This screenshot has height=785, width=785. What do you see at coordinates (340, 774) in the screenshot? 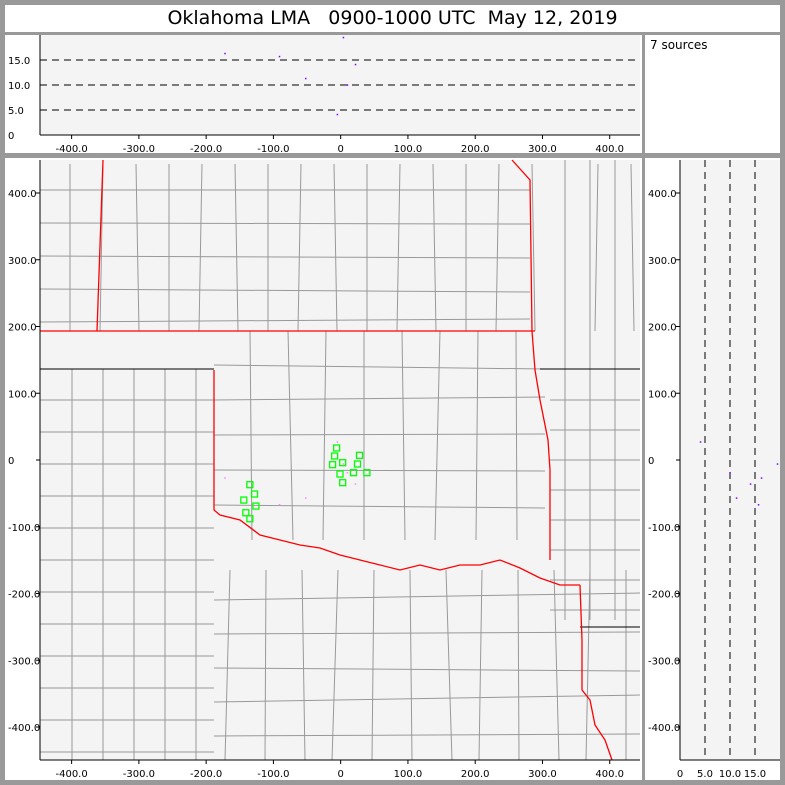
I see `x-tick-label: 0` at bounding box center [340, 774].